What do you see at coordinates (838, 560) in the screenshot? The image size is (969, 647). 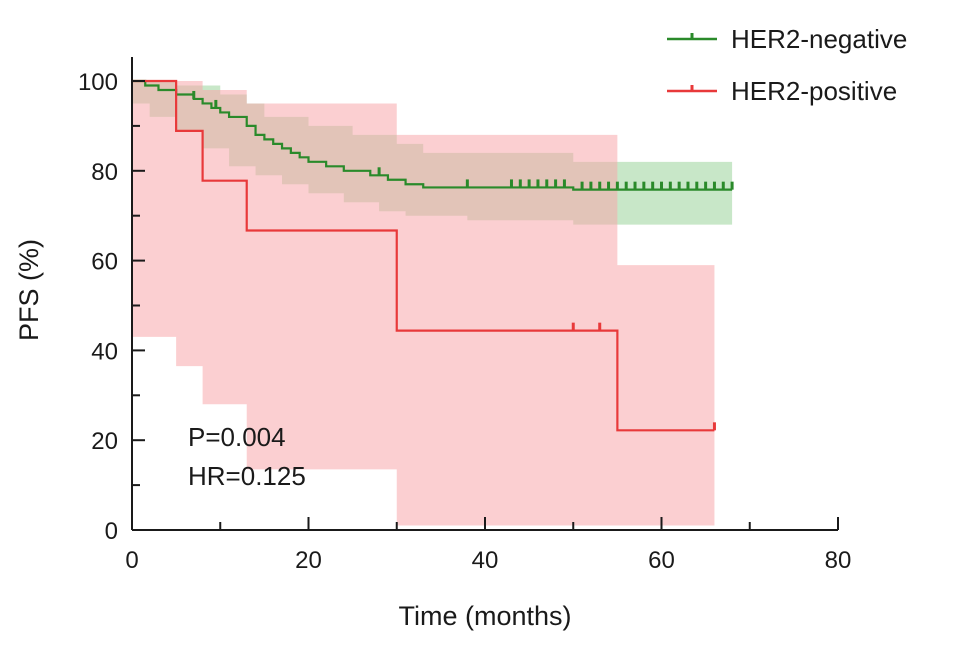 I see `x-tick-label: 80` at bounding box center [838, 560].